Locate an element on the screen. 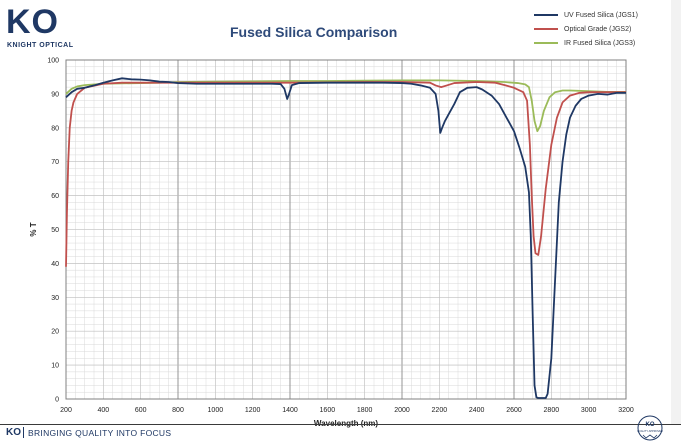  y-tick-label: 10 is located at coordinates (55, 366).